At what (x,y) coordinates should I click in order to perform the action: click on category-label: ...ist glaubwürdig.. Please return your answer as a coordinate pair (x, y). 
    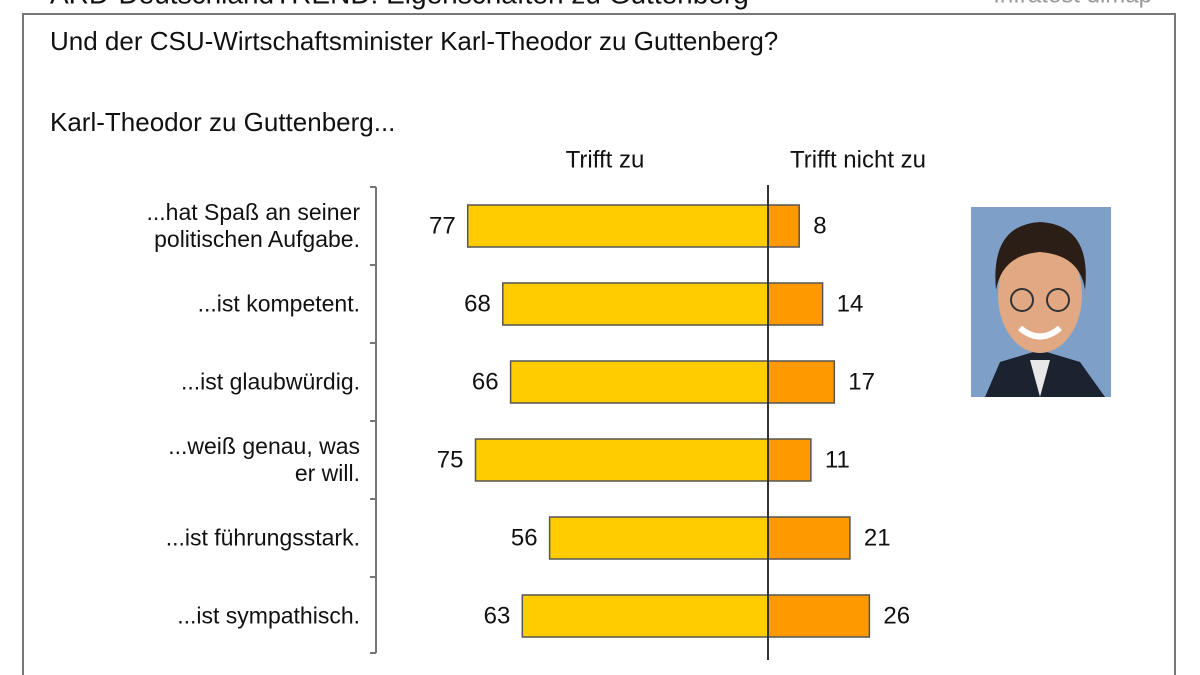
    Looking at the image, I should click on (270, 381).